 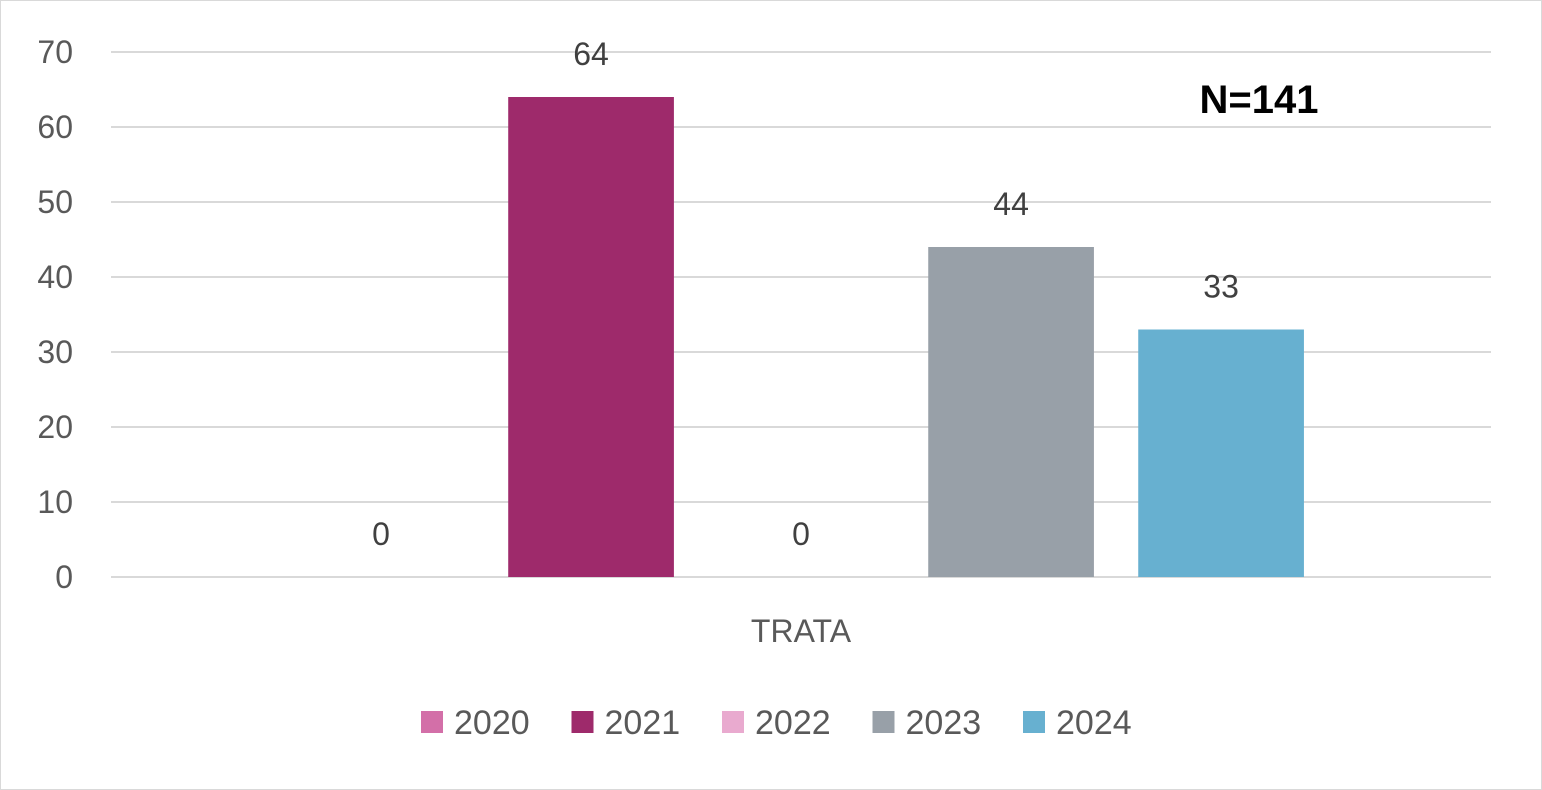 What do you see at coordinates (55, 202) in the screenshot?
I see `y-tick-label: 50` at bounding box center [55, 202].